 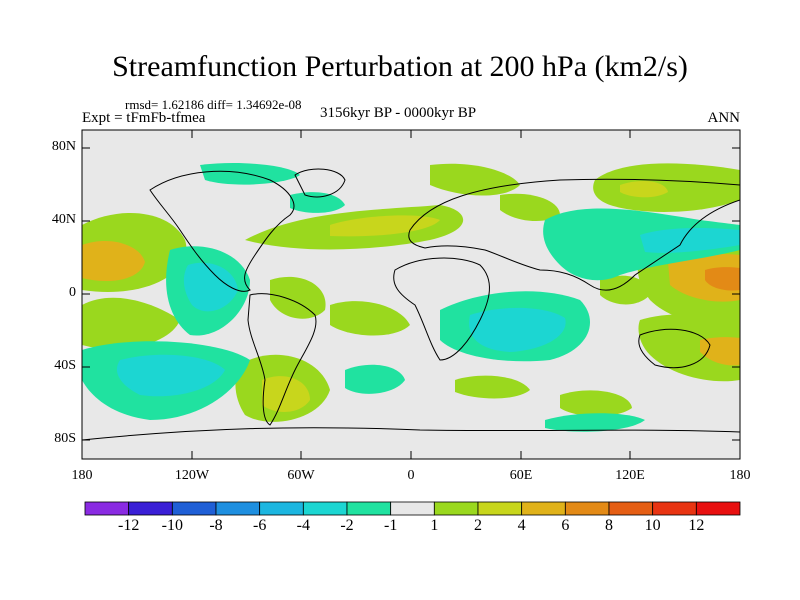 I want to click on colorbar-tick-label: -2, so click(x=347, y=525).